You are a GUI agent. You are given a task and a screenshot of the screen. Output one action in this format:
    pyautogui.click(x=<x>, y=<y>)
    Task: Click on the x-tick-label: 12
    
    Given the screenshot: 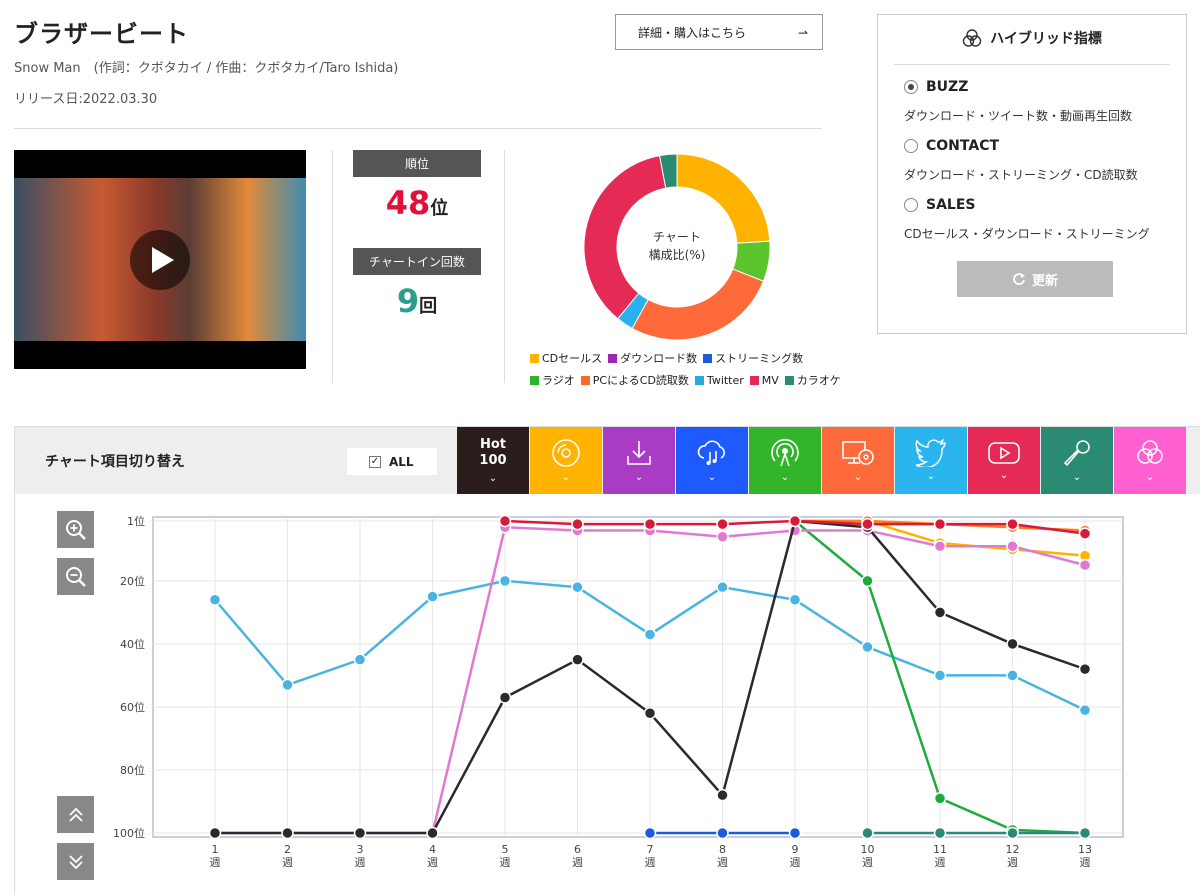 What is the action you would take?
    pyautogui.click(x=1013, y=849)
    